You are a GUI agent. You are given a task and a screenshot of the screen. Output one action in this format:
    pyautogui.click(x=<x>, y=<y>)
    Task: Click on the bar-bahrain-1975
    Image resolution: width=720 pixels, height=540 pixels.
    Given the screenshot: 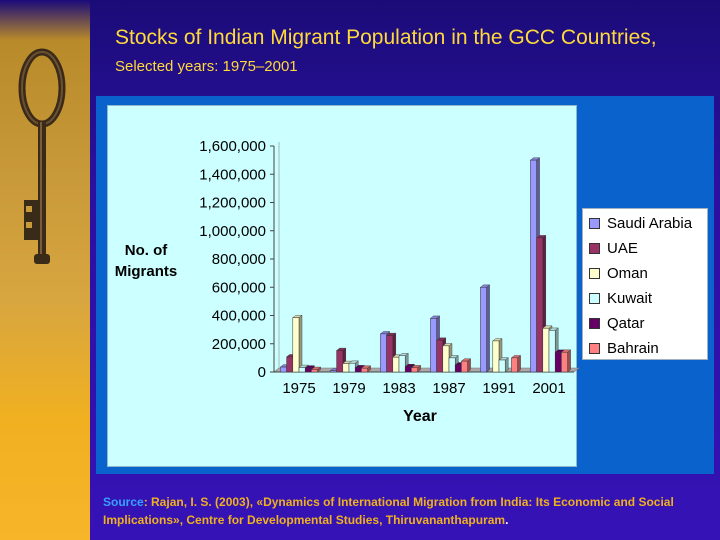 What is the action you would take?
    pyautogui.click(x=316, y=369)
    